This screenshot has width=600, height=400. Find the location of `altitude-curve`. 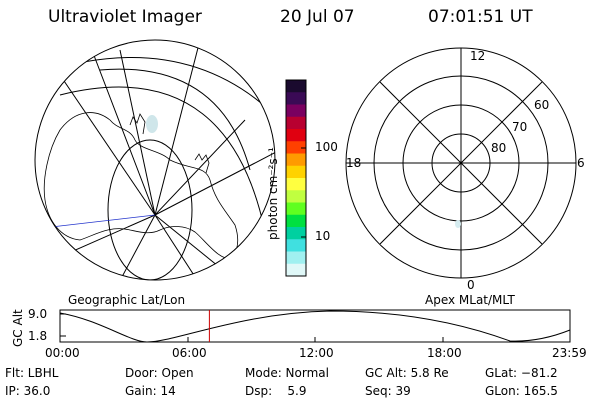

altitude-curve is located at coordinates (315, 326).